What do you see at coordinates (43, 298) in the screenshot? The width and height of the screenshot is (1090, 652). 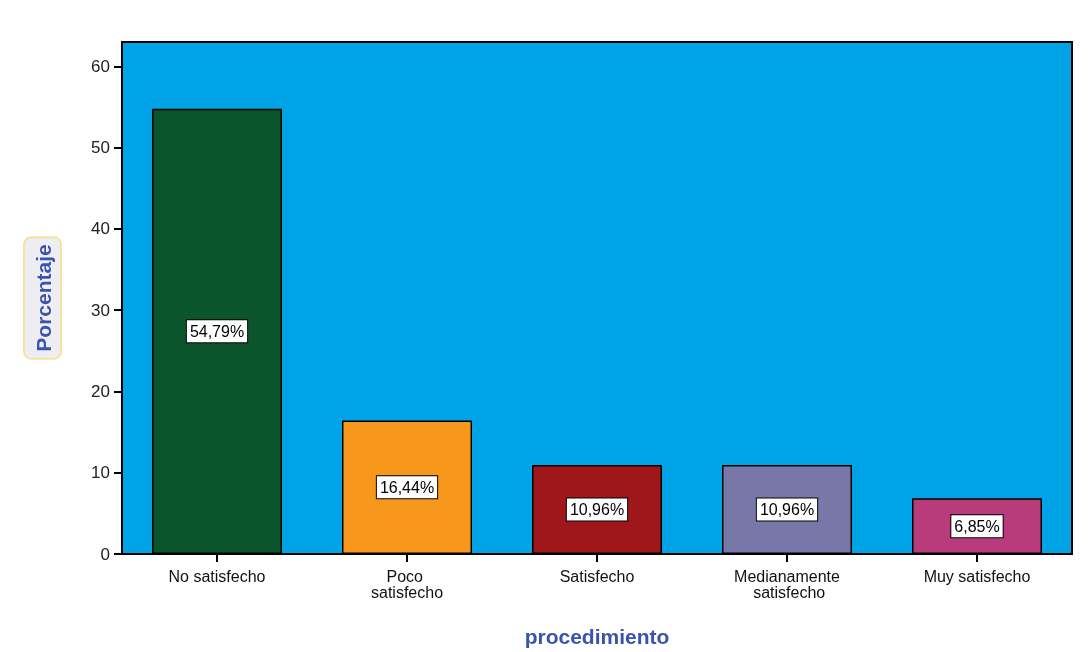 I see `y-axis-title: Porcentaje` at bounding box center [43, 298].